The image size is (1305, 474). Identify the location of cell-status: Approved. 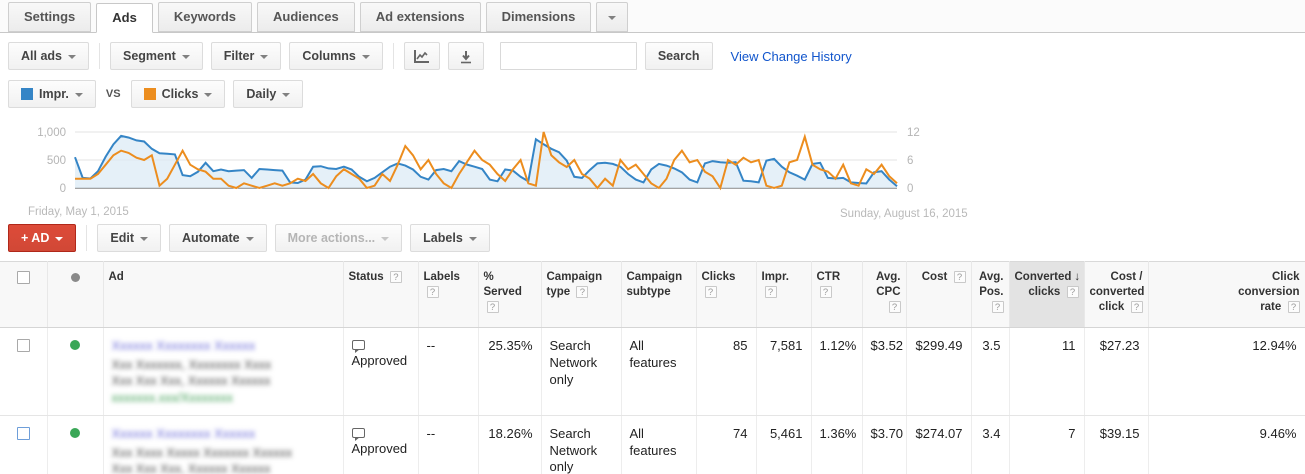
(381, 371).